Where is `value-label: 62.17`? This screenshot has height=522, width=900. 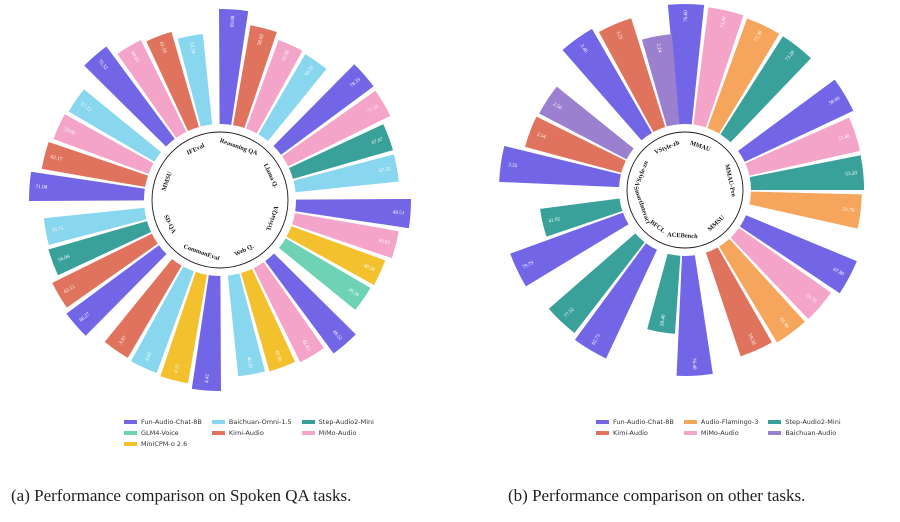 value-label: 62.17 is located at coordinates (56, 158).